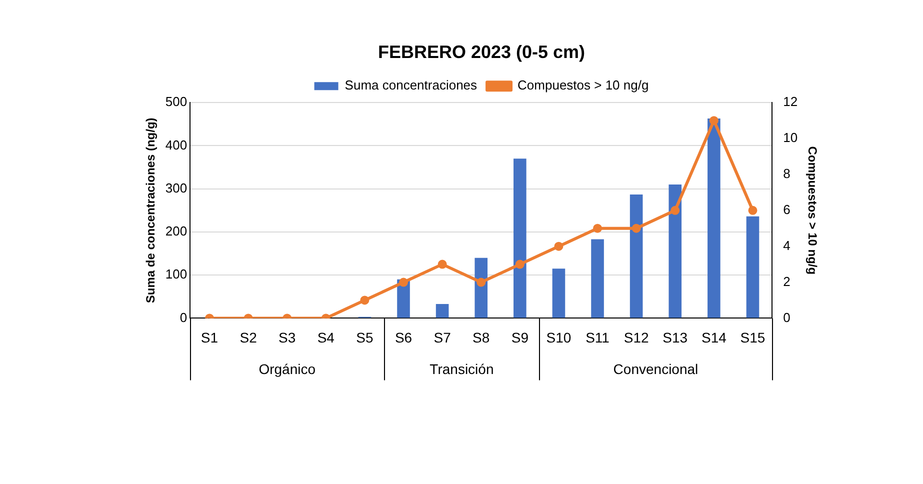 The width and height of the screenshot is (923, 484). Describe the element at coordinates (209, 337) in the screenshot. I see `x-tick-label: S1` at that location.